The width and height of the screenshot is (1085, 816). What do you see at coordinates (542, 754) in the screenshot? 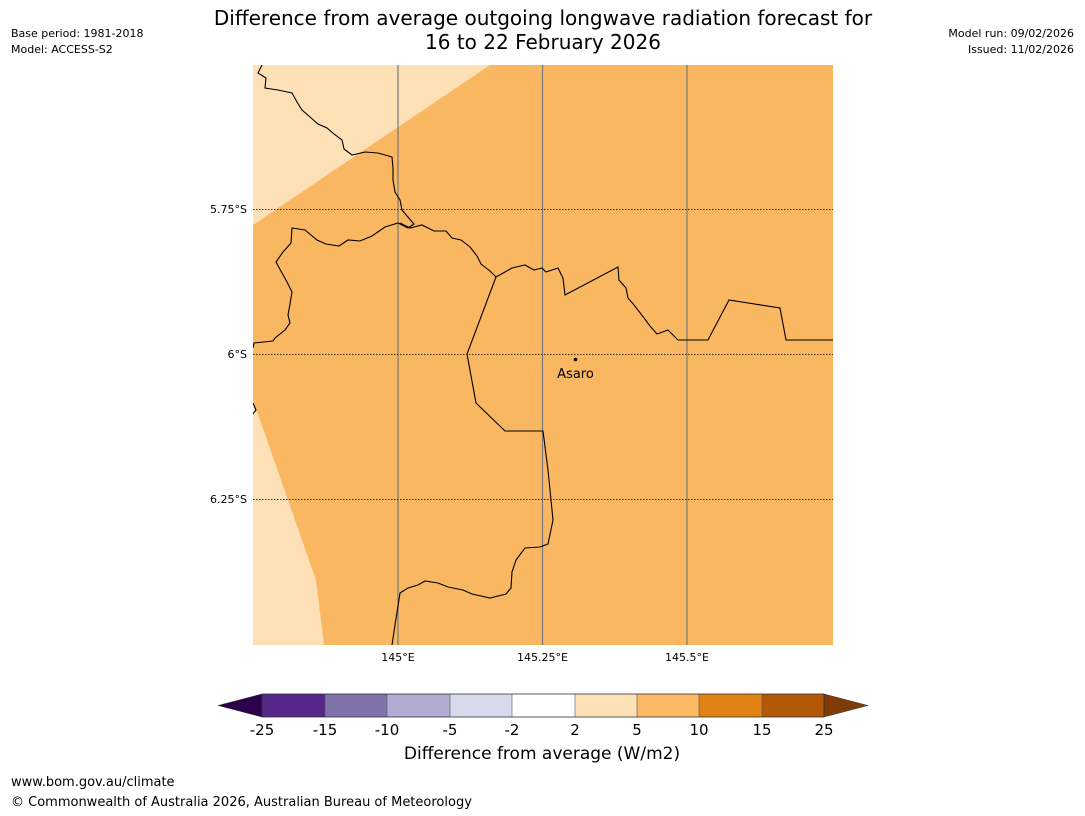
I see `colorbar-label: Difference from average (W/m2)` at bounding box center [542, 754].